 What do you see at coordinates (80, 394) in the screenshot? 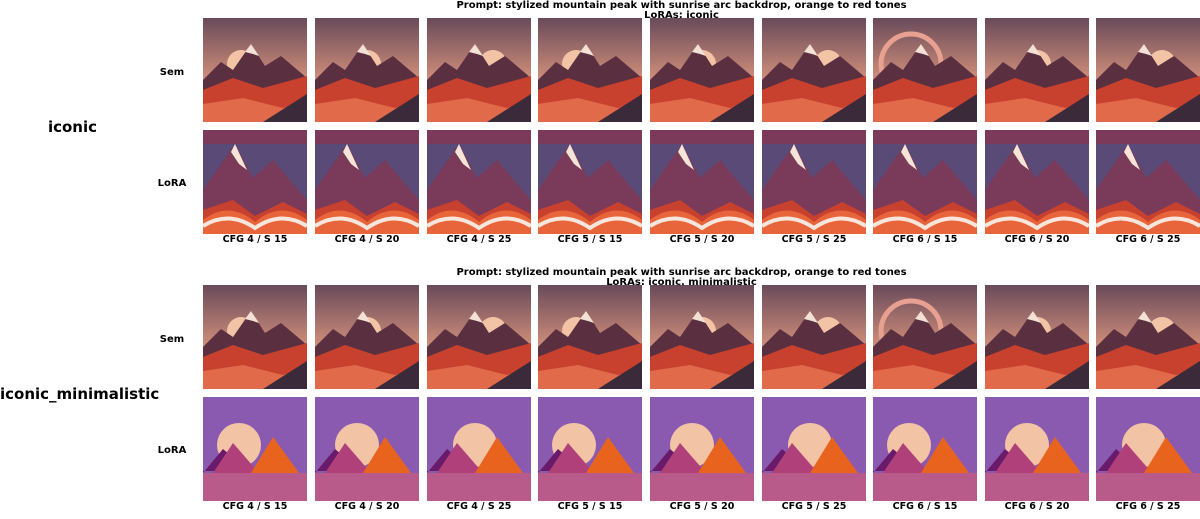
I see `section-label: iconic_minimalistic` at bounding box center [80, 394].